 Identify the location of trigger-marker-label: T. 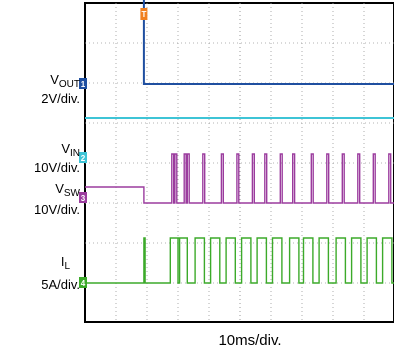
(143, 14).